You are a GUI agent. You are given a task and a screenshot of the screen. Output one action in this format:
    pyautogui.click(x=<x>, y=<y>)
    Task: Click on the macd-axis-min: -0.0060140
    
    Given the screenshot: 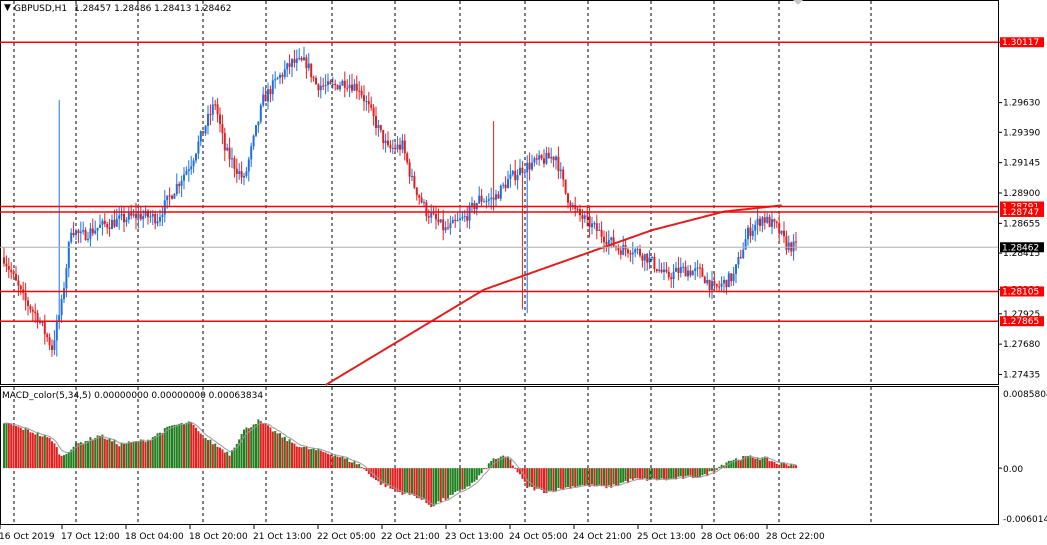 What is the action you would take?
    pyautogui.click(x=1025, y=520)
    